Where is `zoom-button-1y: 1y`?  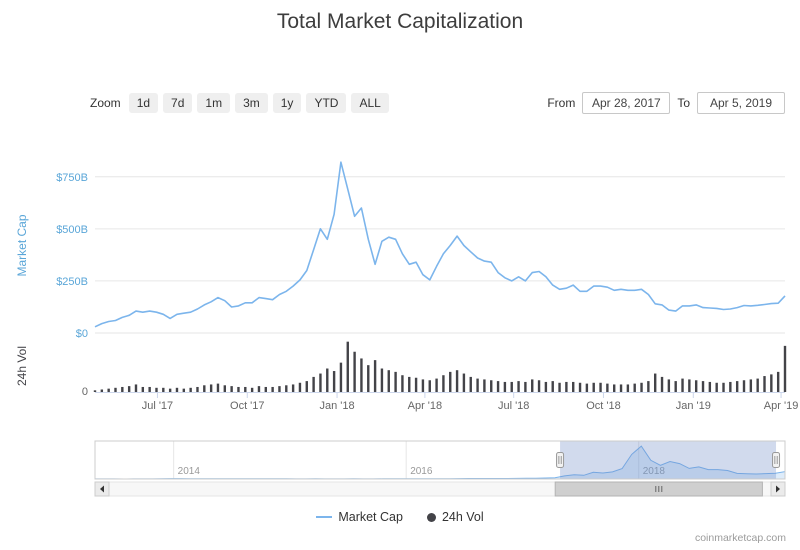
zoom-button-1y: 1y is located at coordinates (287, 103).